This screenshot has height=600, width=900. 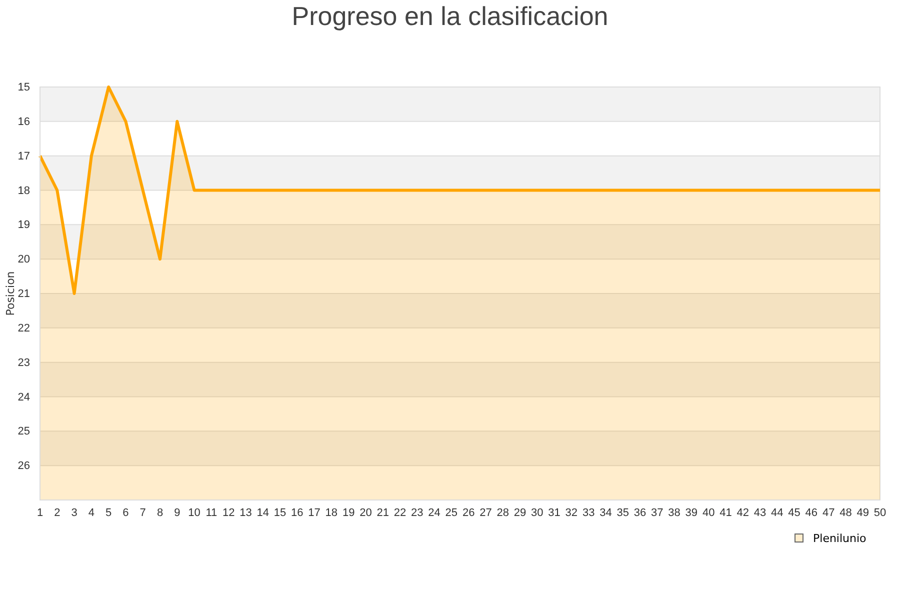 I want to click on x-tick-label: 6, so click(x=125, y=512).